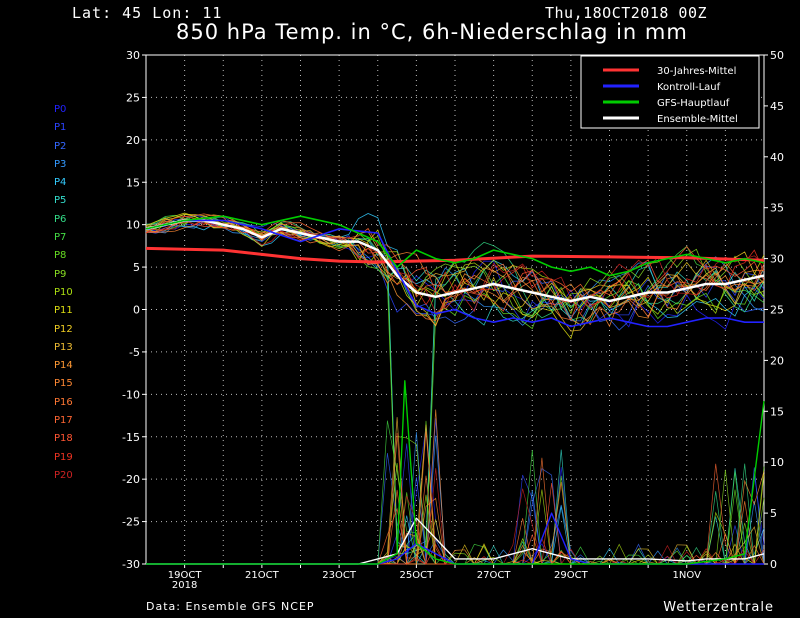 This screenshot has width=800, height=618. I want to click on y-right-tick-label: 0, so click(773, 564).